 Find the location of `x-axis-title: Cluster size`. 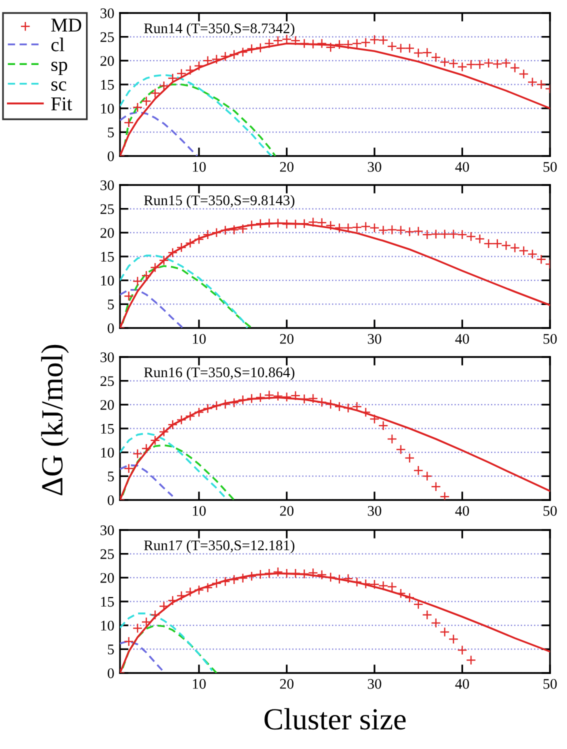

x-axis-title: Cluster size is located at coordinates (335, 719).